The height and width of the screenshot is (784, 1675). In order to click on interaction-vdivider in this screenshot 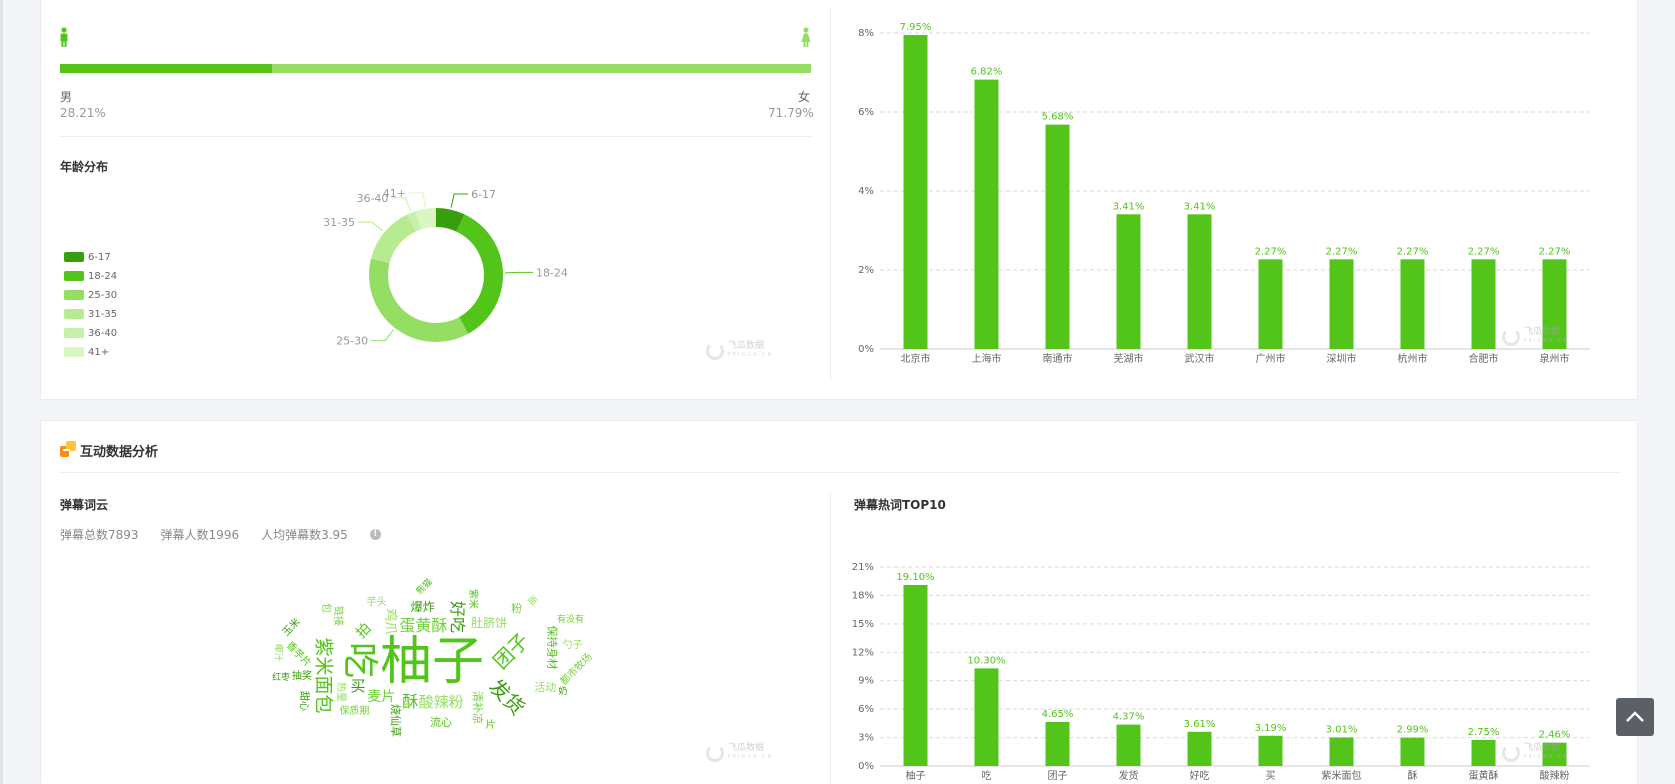, I will do `click(830, 638)`.